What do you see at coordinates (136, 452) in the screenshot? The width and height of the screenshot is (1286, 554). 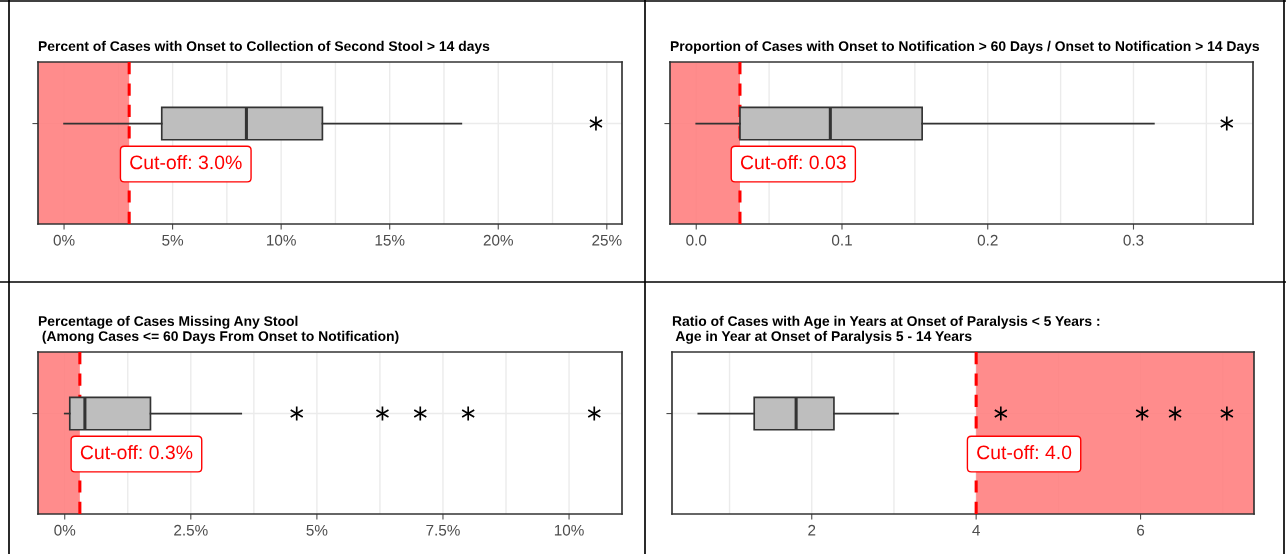 I see `ref-line-label: Cut-off: 0.3%` at bounding box center [136, 452].